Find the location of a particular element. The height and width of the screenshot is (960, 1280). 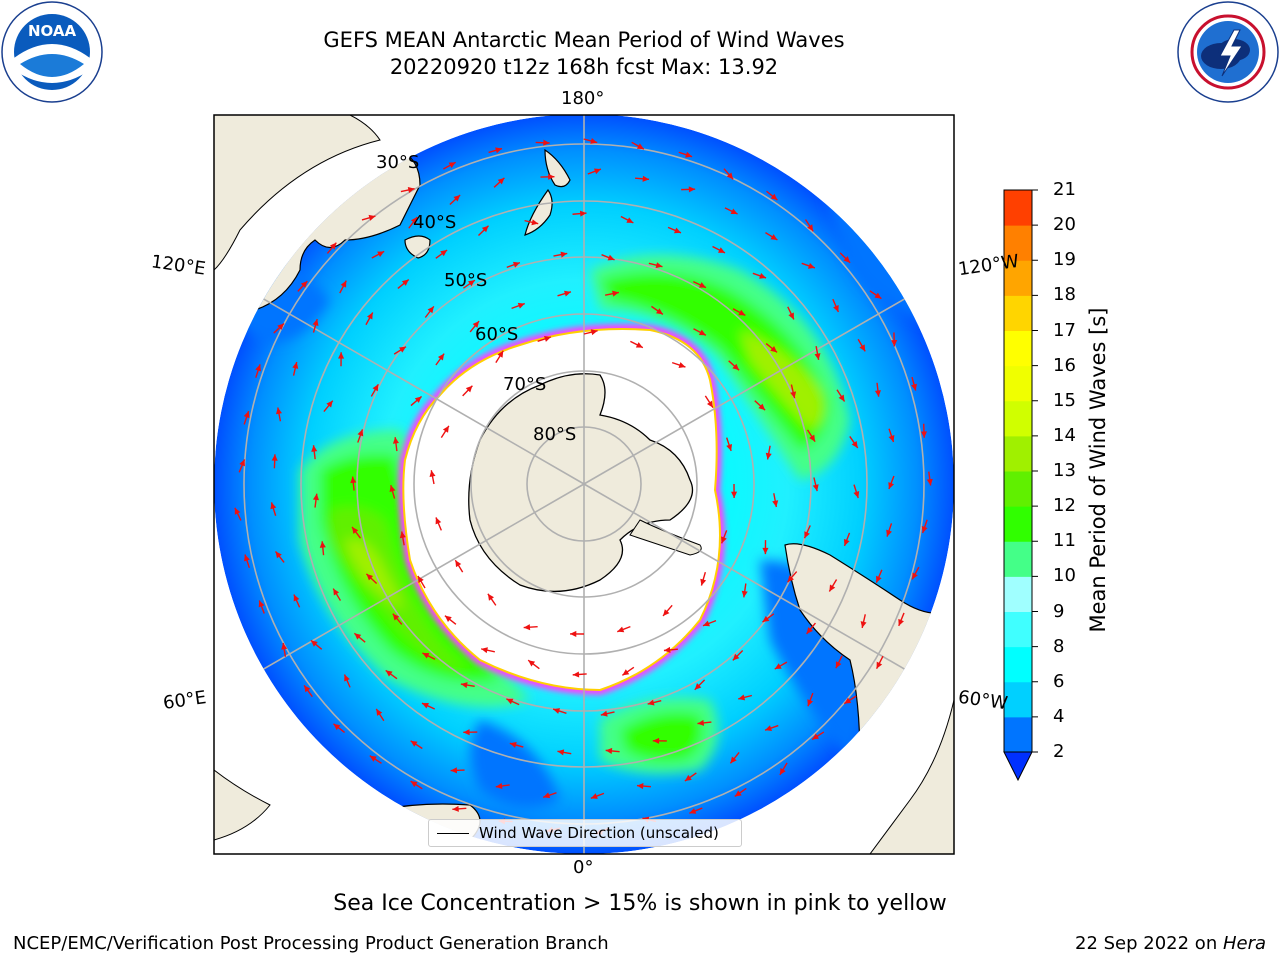

colorbar-label: Mean Period of Wind Waves [s] is located at coordinates (1098, 470).